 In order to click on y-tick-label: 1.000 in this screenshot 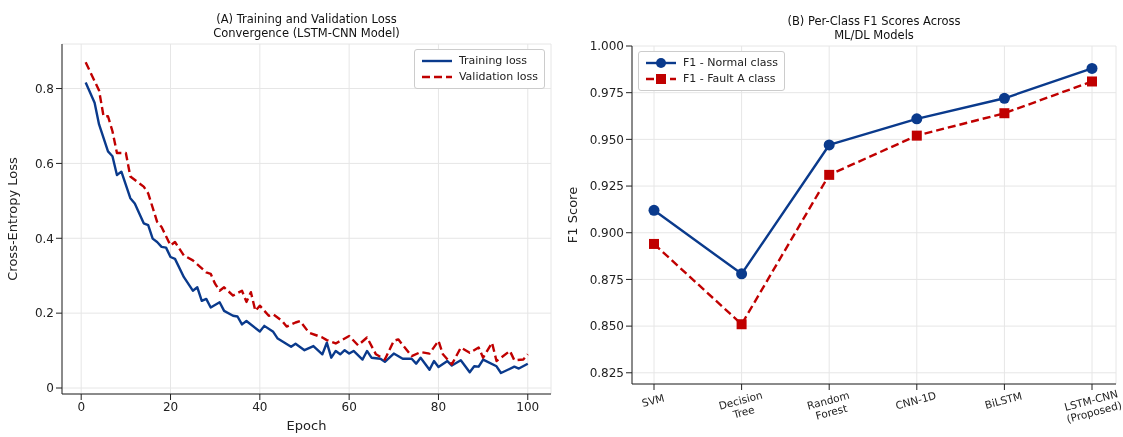, I will do `click(606, 46)`.